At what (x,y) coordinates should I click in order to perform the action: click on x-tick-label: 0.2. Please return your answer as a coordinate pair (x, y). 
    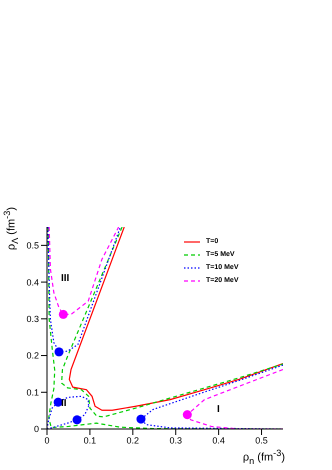
    Looking at the image, I should click on (133, 440).